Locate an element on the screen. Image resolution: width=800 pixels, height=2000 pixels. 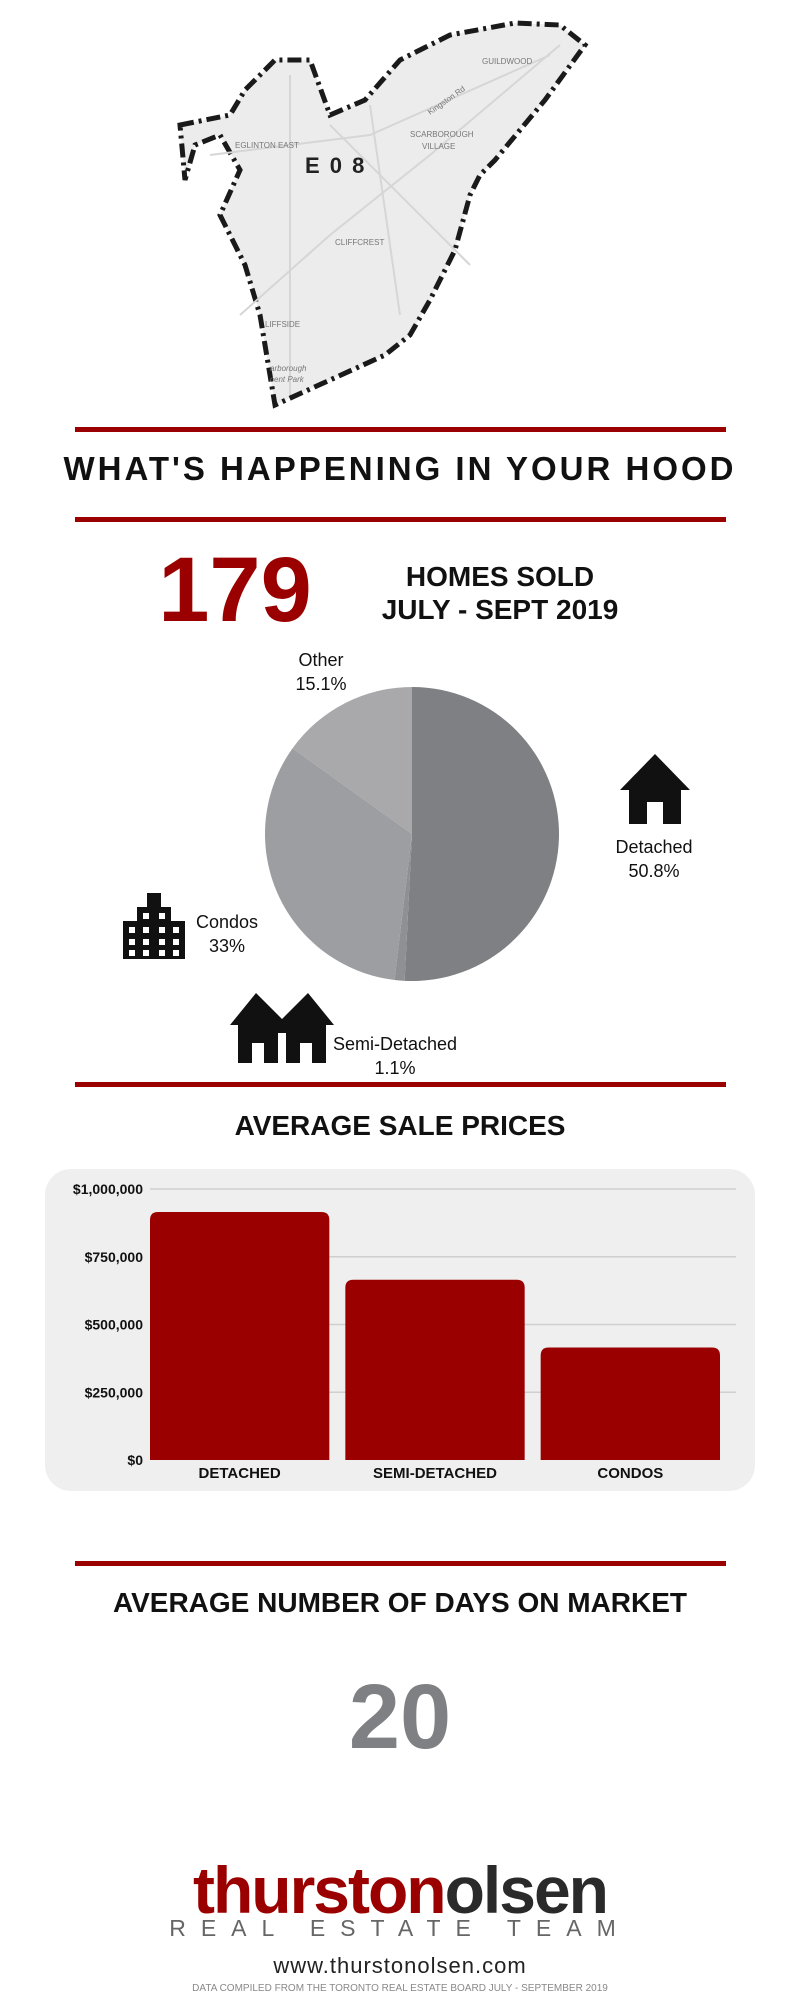
map-label-cliffcrest: CLIFFCREST is located at coordinates (359, 242).